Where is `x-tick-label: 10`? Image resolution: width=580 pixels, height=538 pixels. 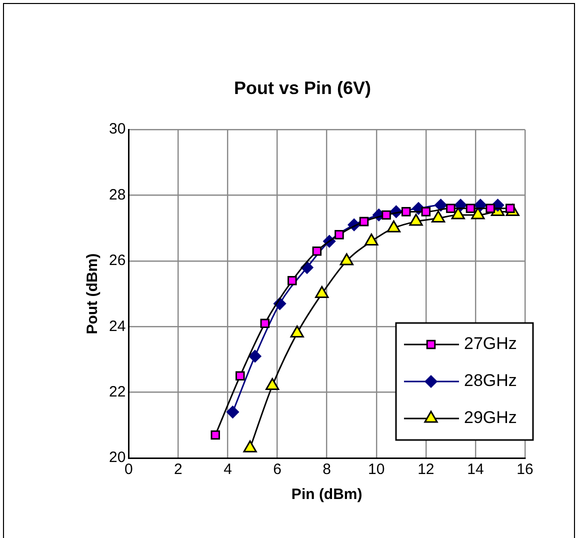
x-tick-label: 10 is located at coordinates (376, 469).